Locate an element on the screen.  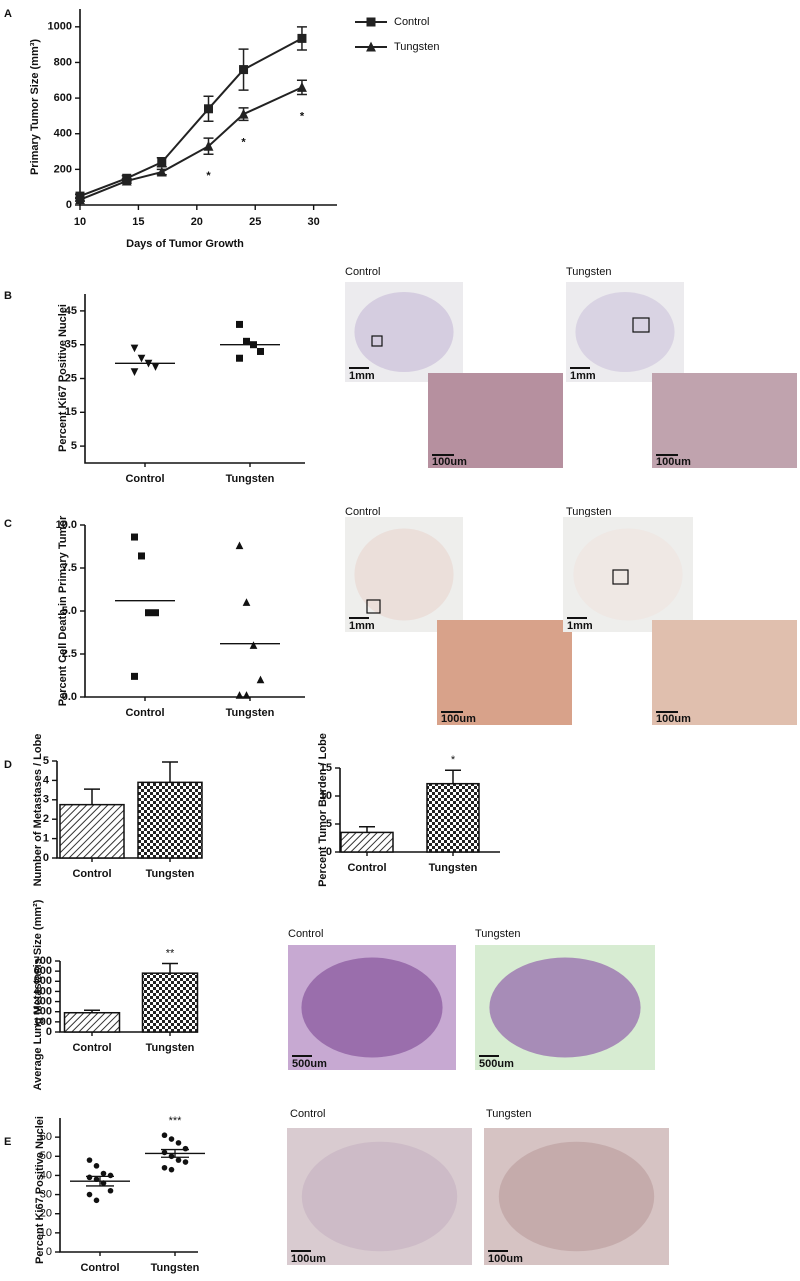
y-tick-label: 1000 is located at coordinates (60, 27).